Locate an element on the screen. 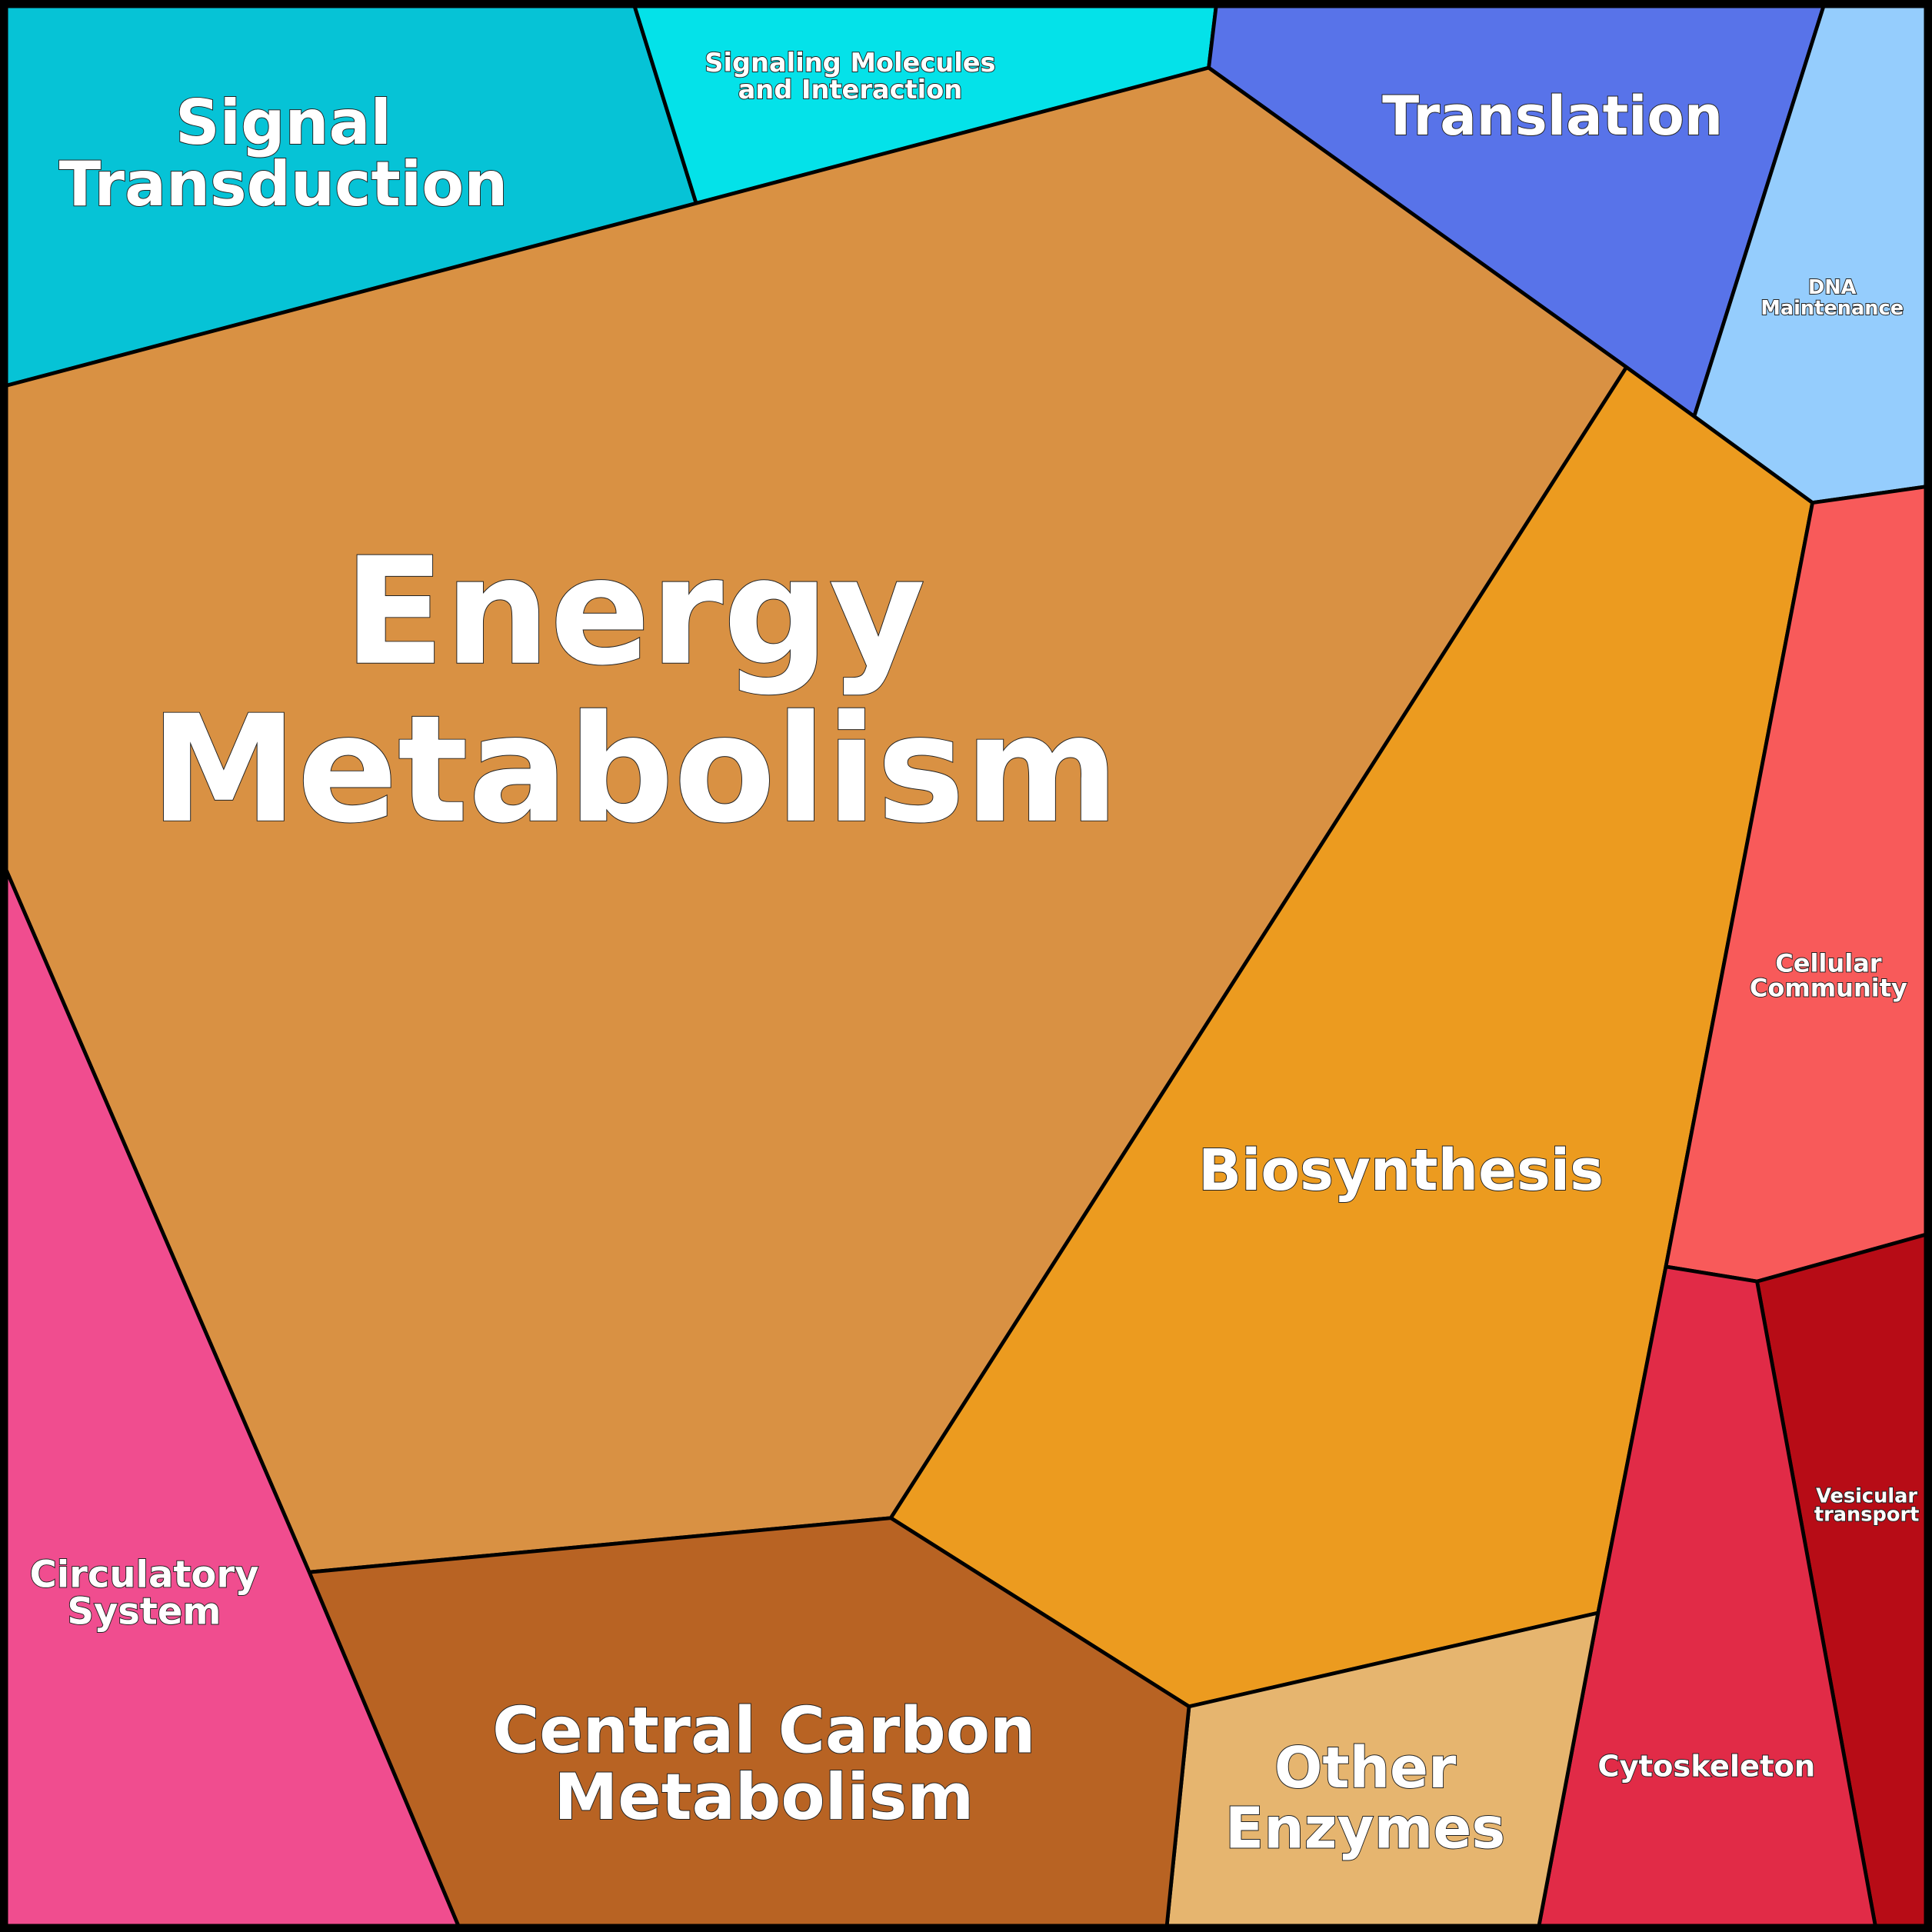 This screenshot has width=1932, height=1932. region-label: Cytoskeleton is located at coordinates (1706, 1766).